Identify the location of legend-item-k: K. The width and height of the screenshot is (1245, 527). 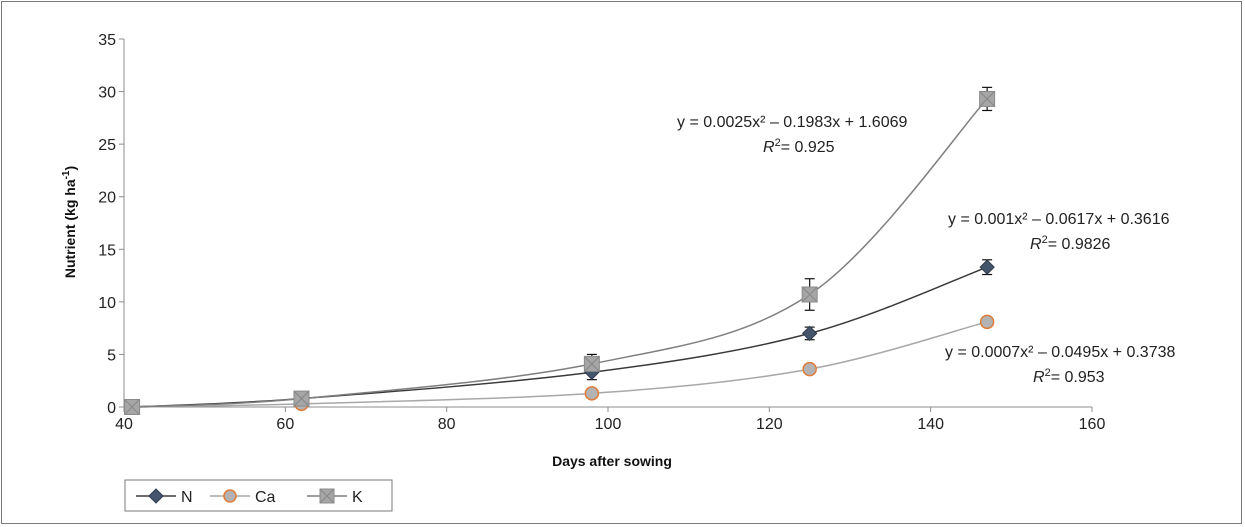
(335, 497).